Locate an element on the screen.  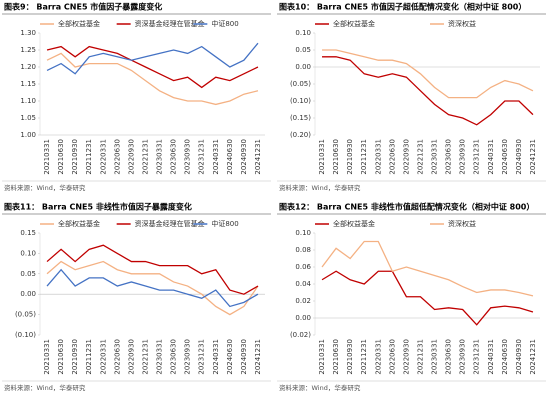
y-tick-label: 0.04 is located at coordinates (303, 284).